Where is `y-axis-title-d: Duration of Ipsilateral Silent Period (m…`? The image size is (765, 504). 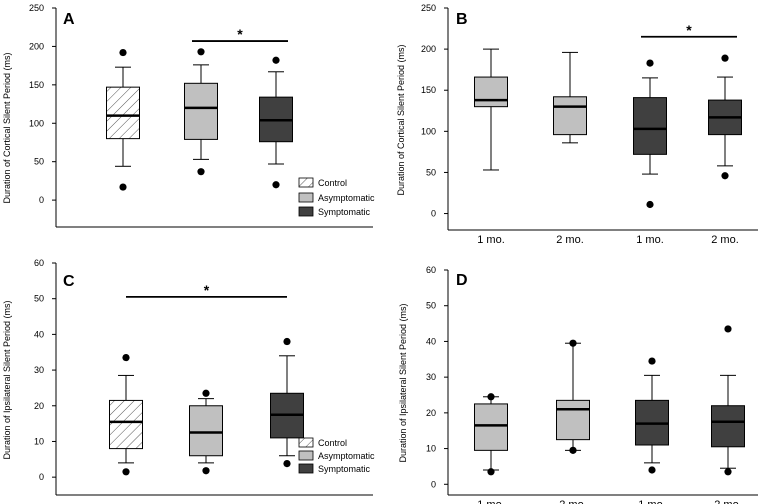
y-axis-title-d: Duration of Ipsilateral Silent Period (m… is located at coordinates (403, 382).